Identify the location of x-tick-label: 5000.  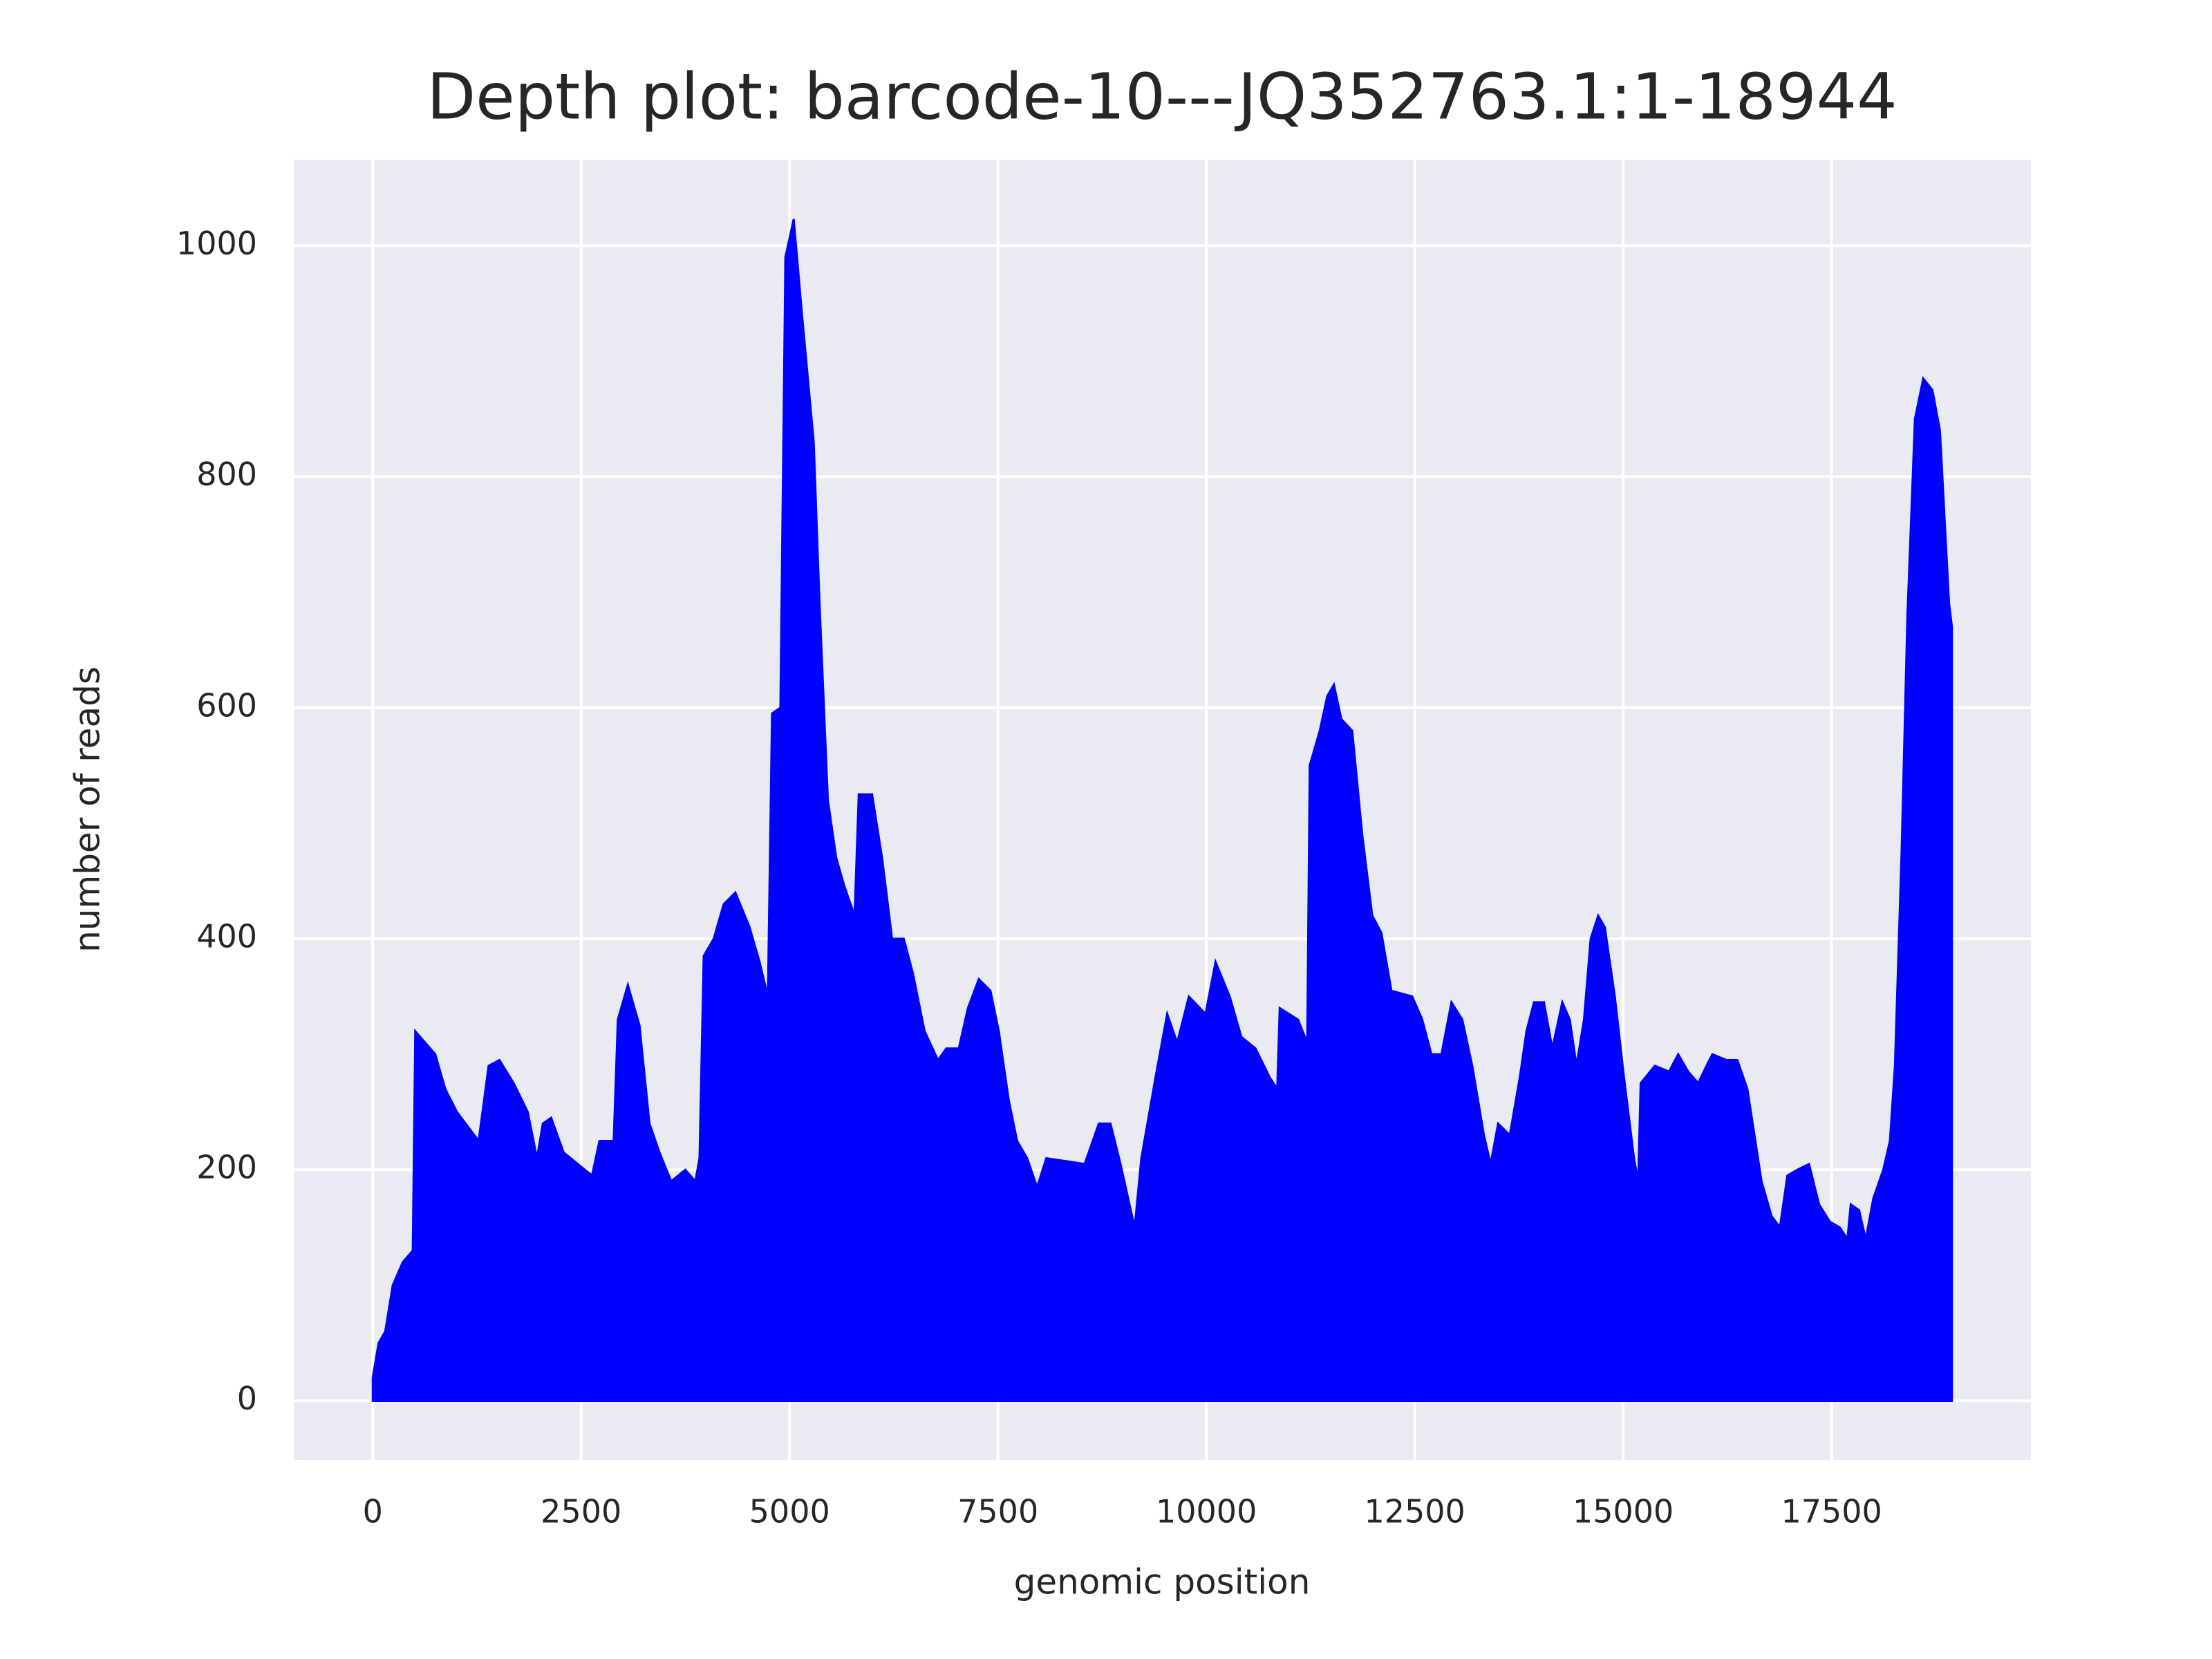
(789, 1511).